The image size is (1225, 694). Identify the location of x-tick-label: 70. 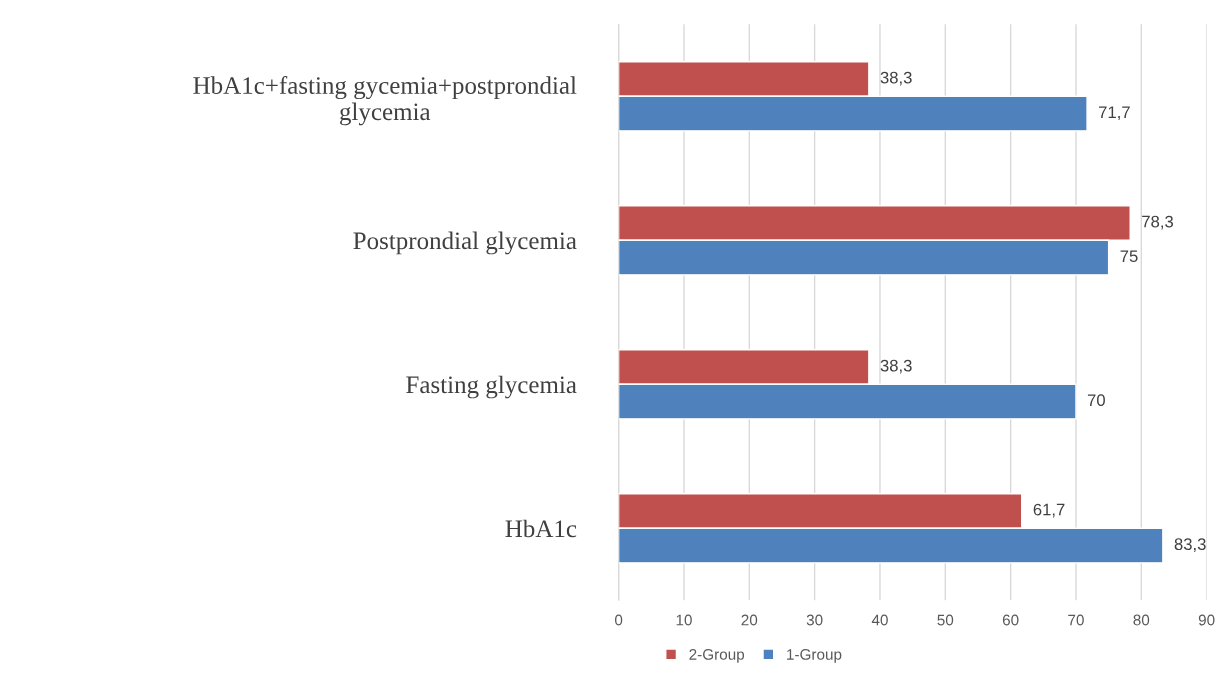
(1076, 620).